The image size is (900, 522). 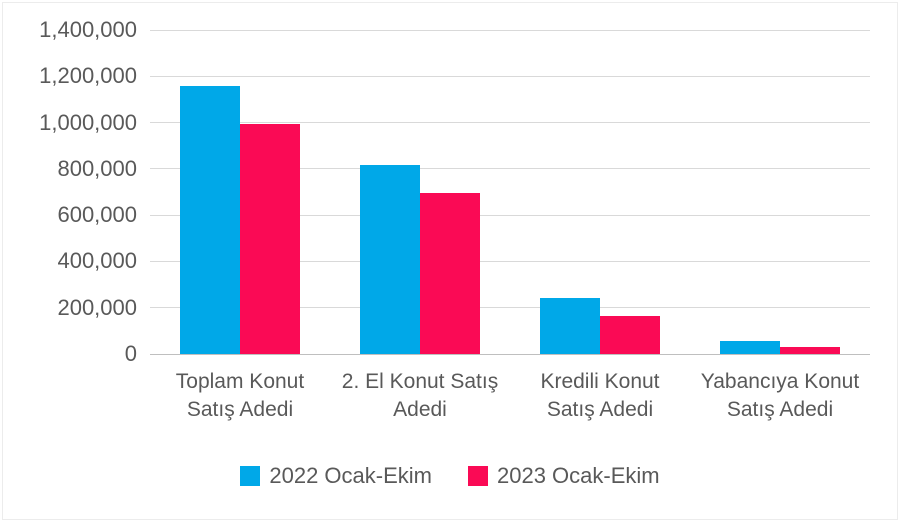 I want to click on category-label: Toplam Konut Satış Adedi, so click(x=240, y=395).